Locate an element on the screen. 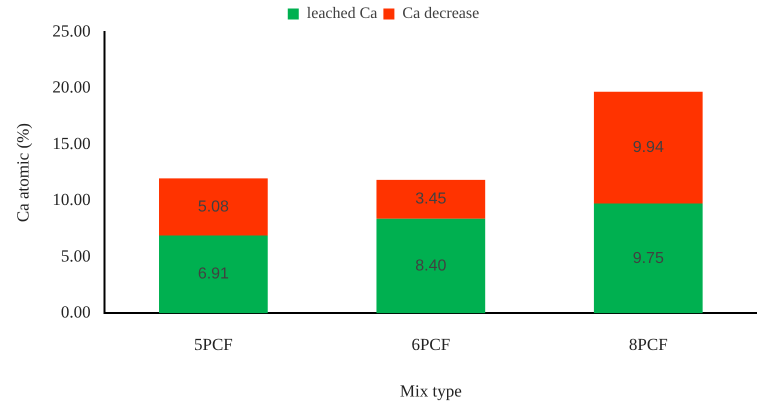 This screenshot has height=412, width=757. x-tick-label: 6PCF is located at coordinates (430, 344).